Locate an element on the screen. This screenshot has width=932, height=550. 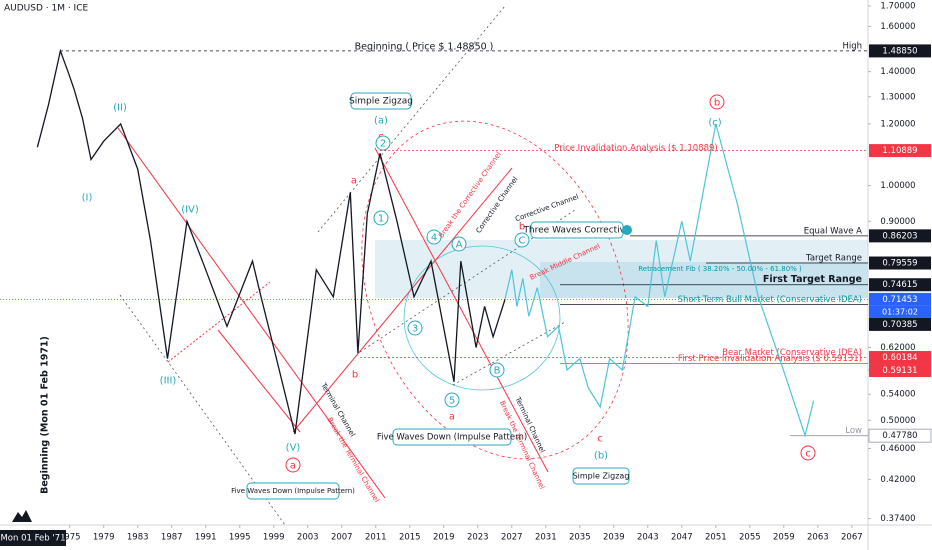
wave-label: (V) is located at coordinates (293, 448).